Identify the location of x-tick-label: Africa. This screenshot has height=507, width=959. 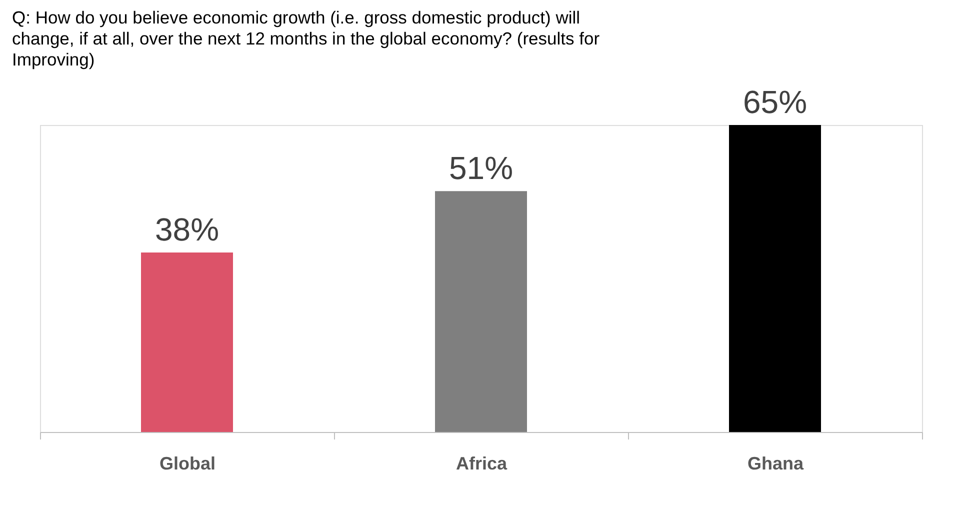
(482, 464).